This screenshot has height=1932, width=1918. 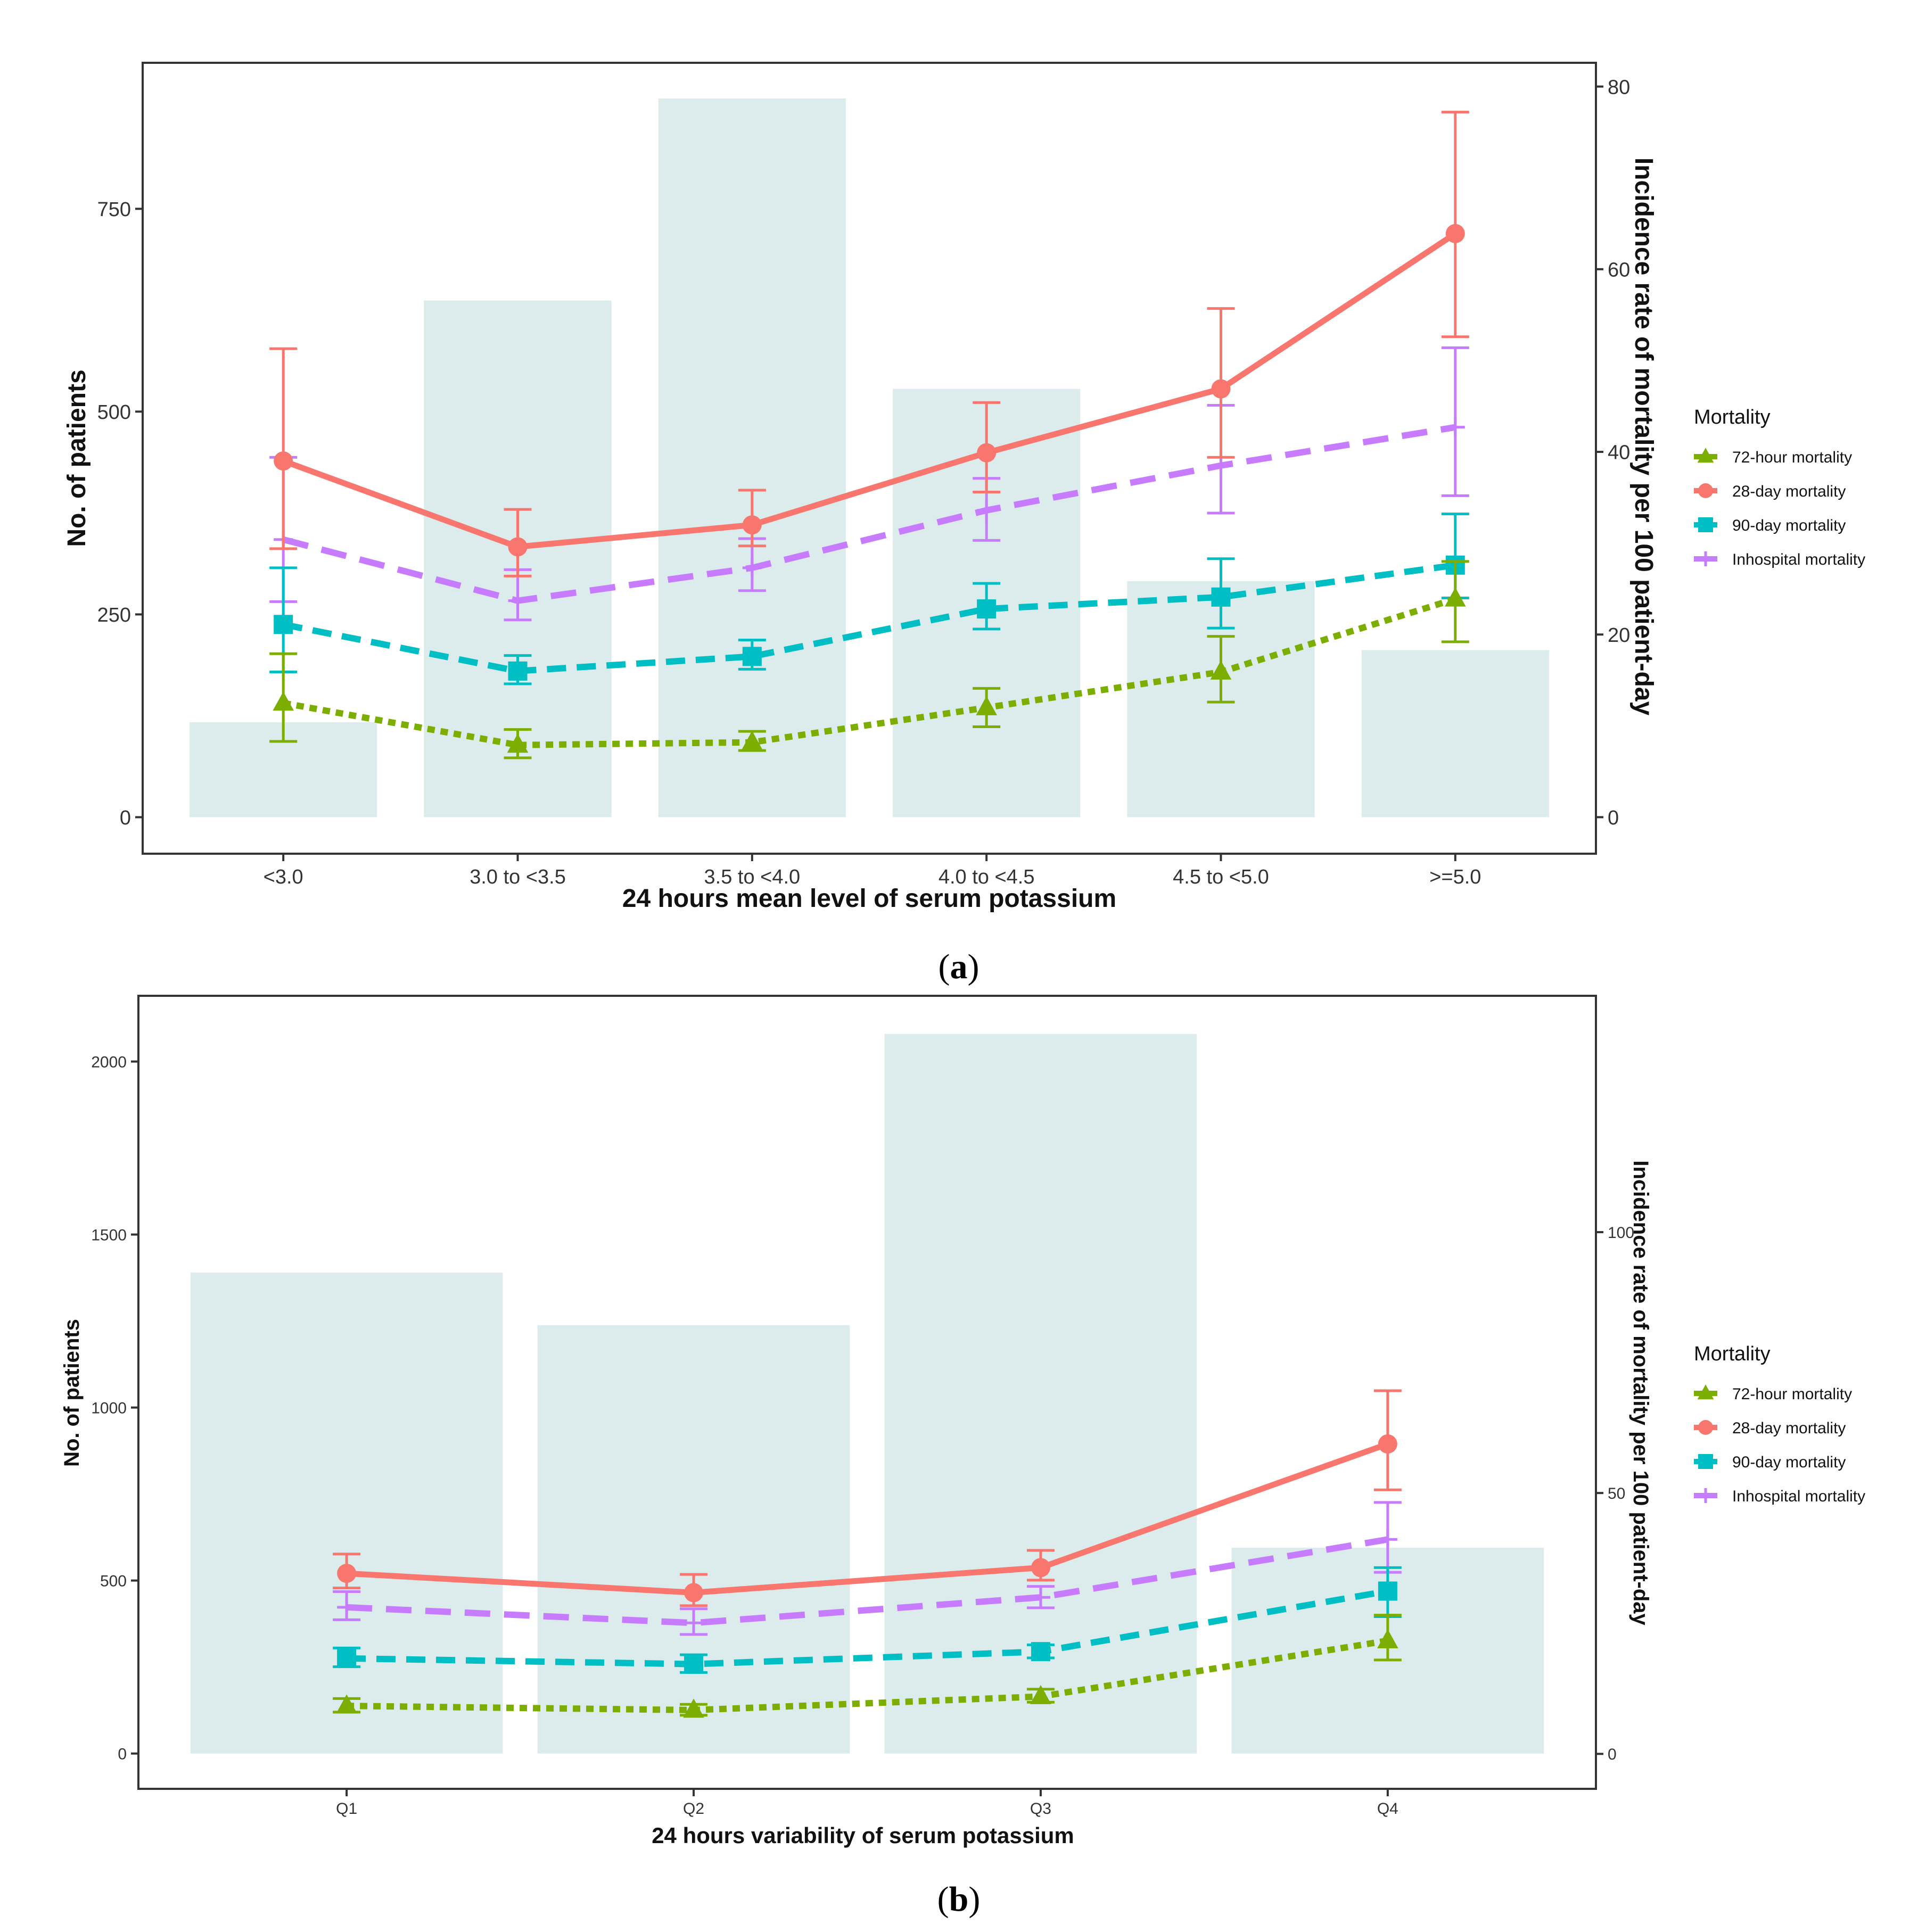 I want to click on y-tick-label: 1500, so click(x=109, y=1235).